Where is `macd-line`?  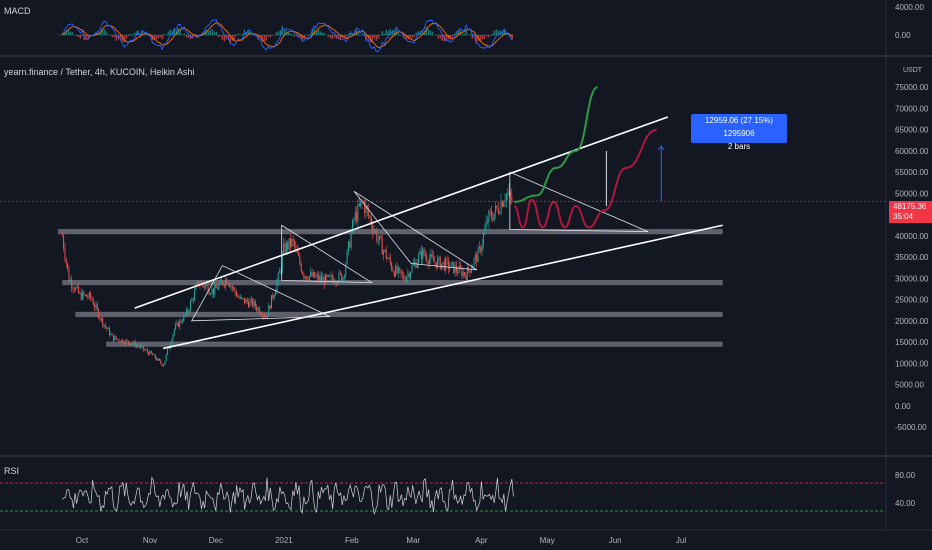
macd-line is located at coordinates (287, 35).